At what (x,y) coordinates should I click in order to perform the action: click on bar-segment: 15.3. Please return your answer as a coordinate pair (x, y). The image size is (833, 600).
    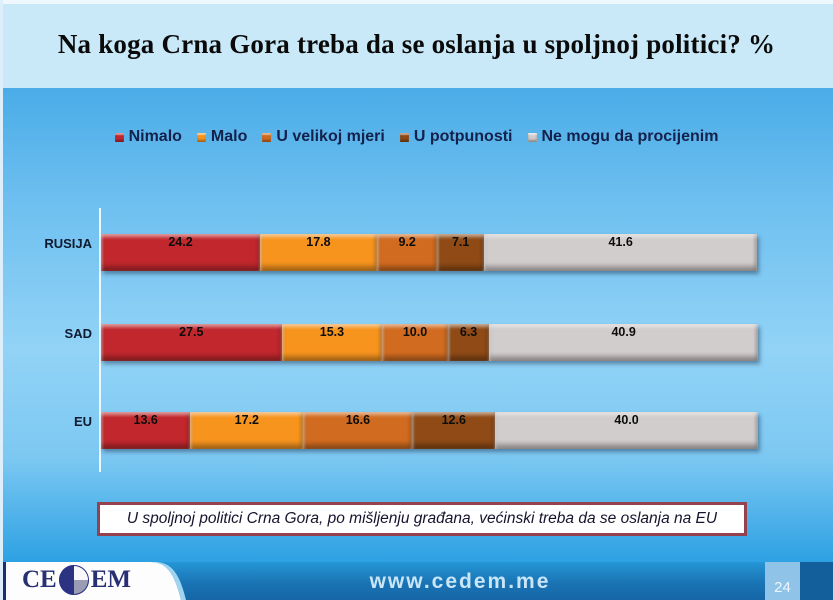
    Looking at the image, I should click on (332, 342).